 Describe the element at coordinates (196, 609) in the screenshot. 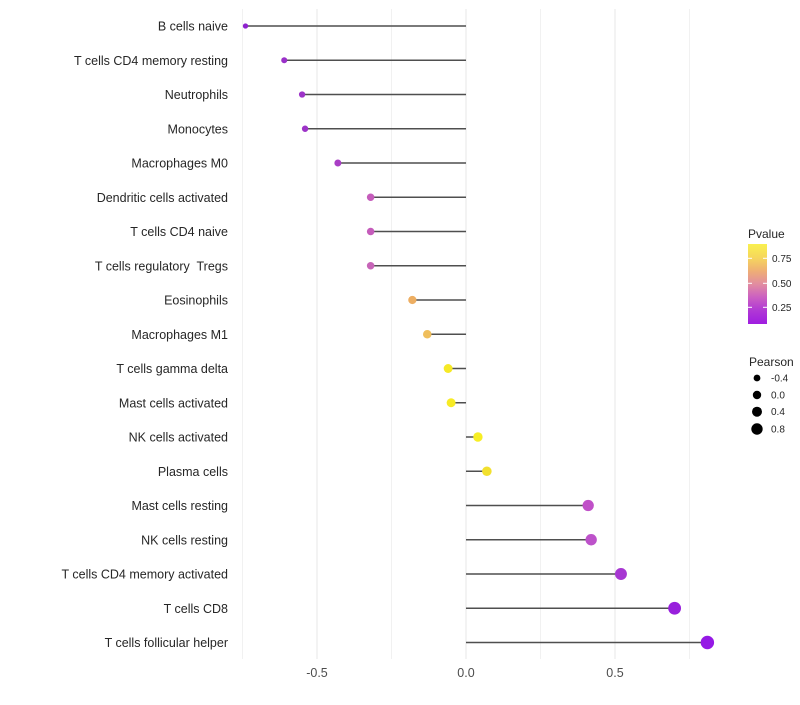

I see `y-axis-label: T cells CD8` at that location.